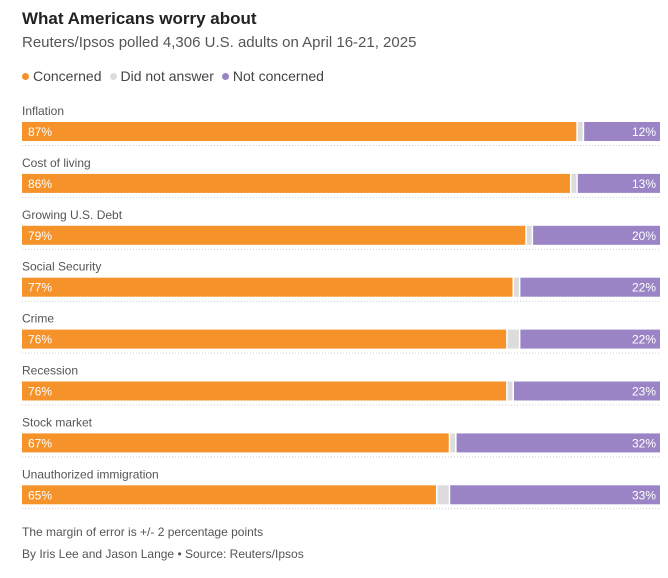  What do you see at coordinates (510, 391) in the screenshot?
I see `bar-recession-did-not-answer` at bounding box center [510, 391].